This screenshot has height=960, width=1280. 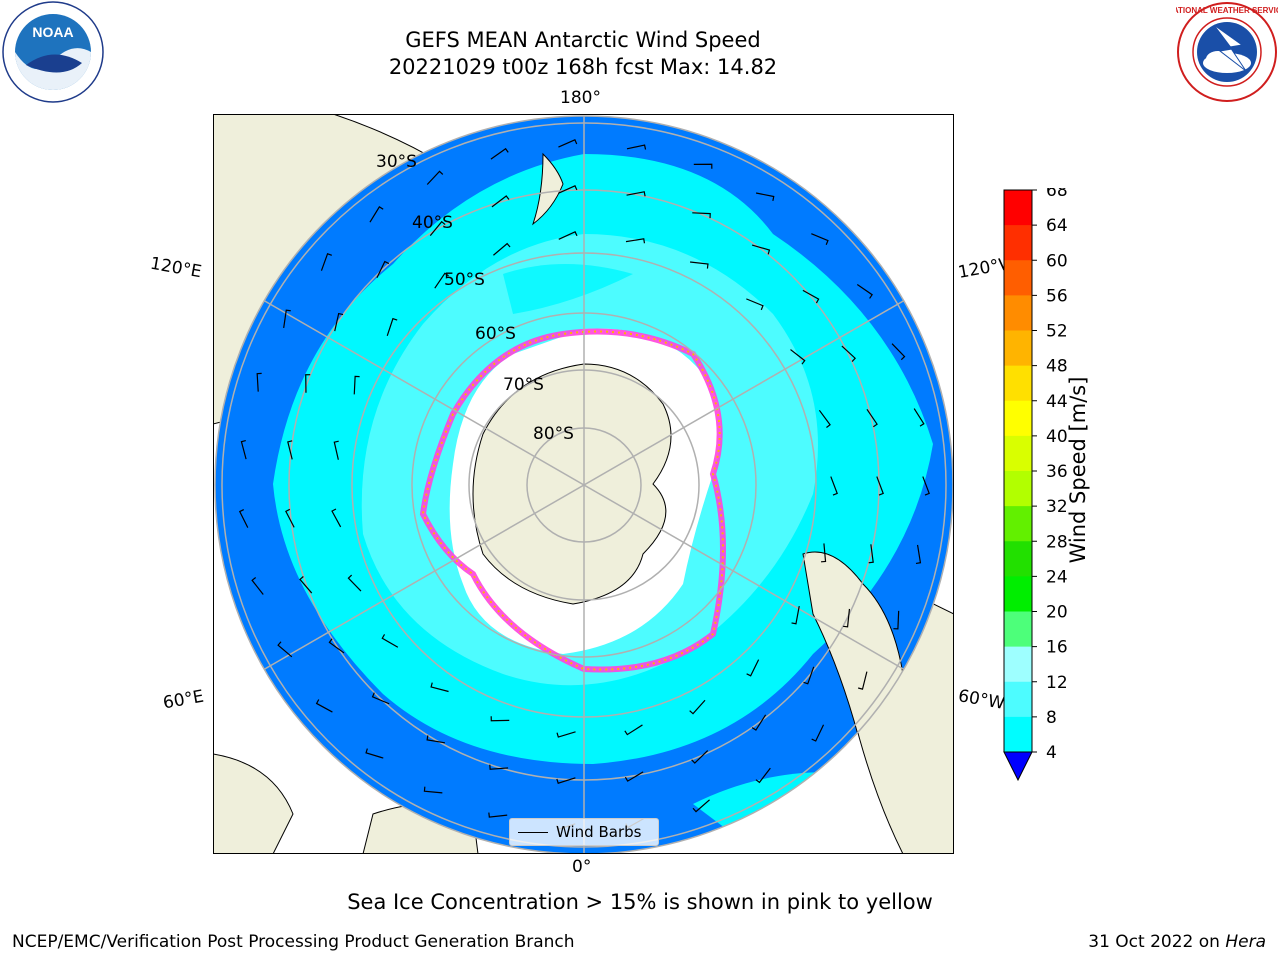 What do you see at coordinates (53, 52) in the screenshot?
I see `noaa-logo: NOAA` at bounding box center [53, 52].